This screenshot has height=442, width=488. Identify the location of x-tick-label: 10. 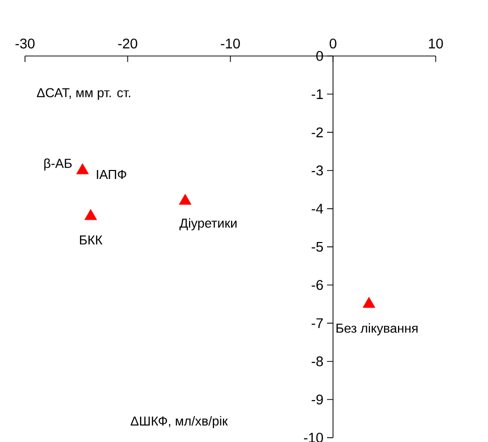
(436, 43).